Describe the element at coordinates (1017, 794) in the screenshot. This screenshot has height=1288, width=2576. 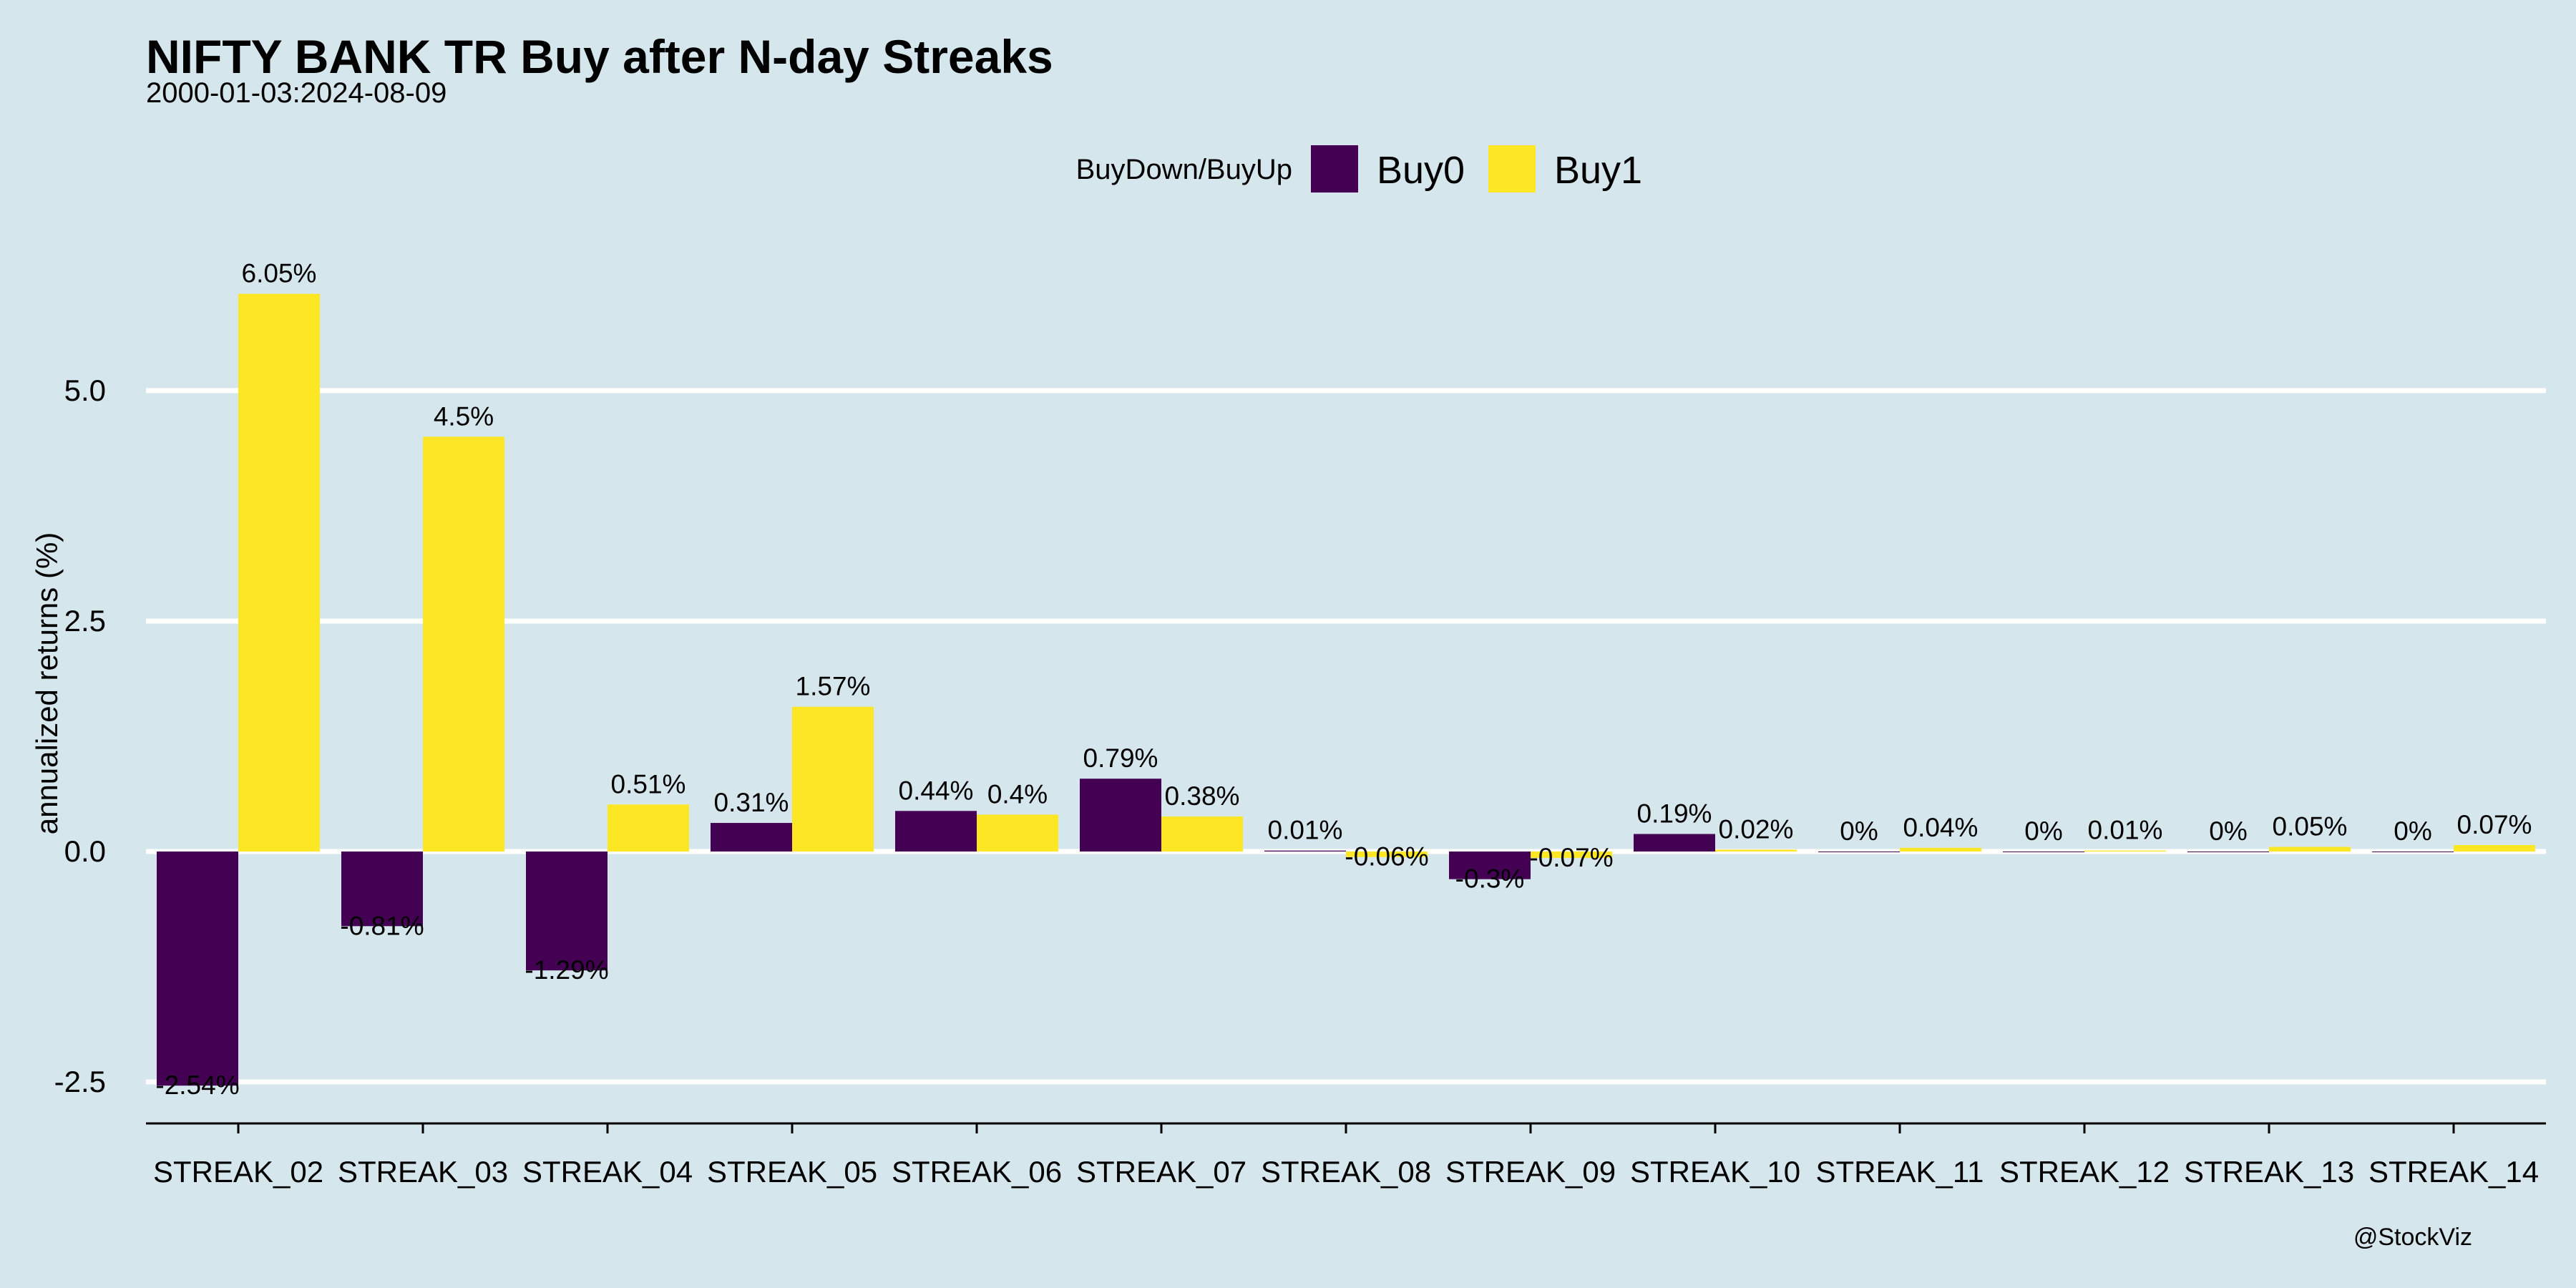
I see `data-label: 0.4%` at that location.